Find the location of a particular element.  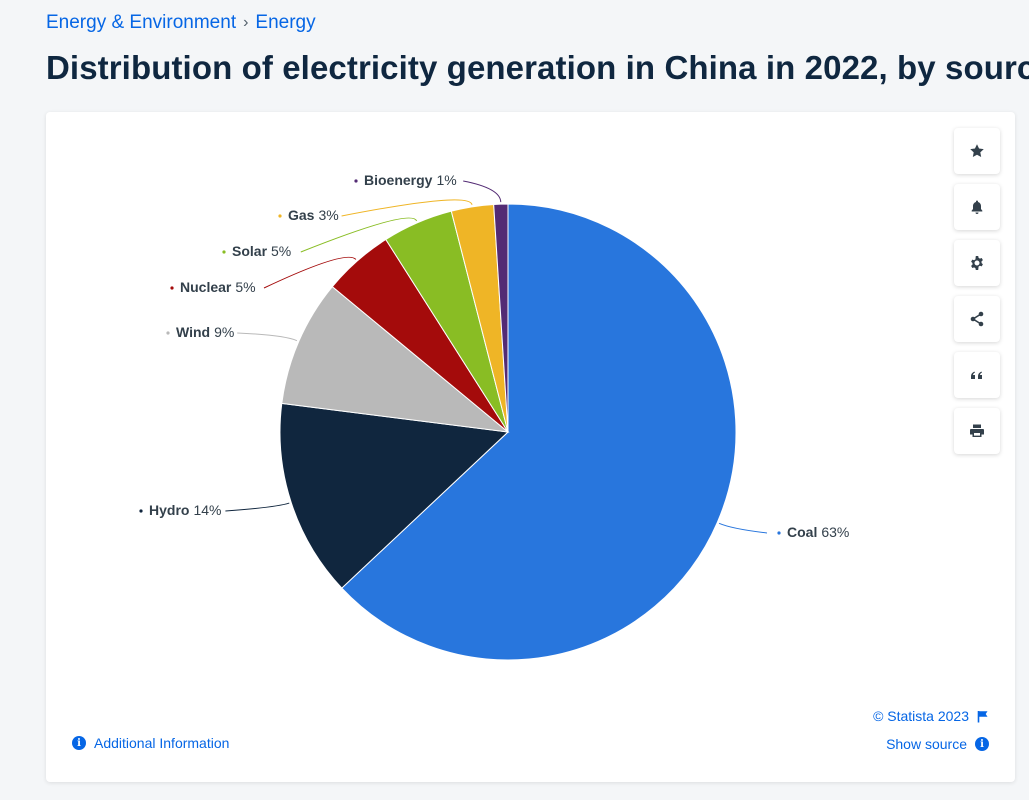

pie-label-name: Bioenergy is located at coordinates (398, 180).